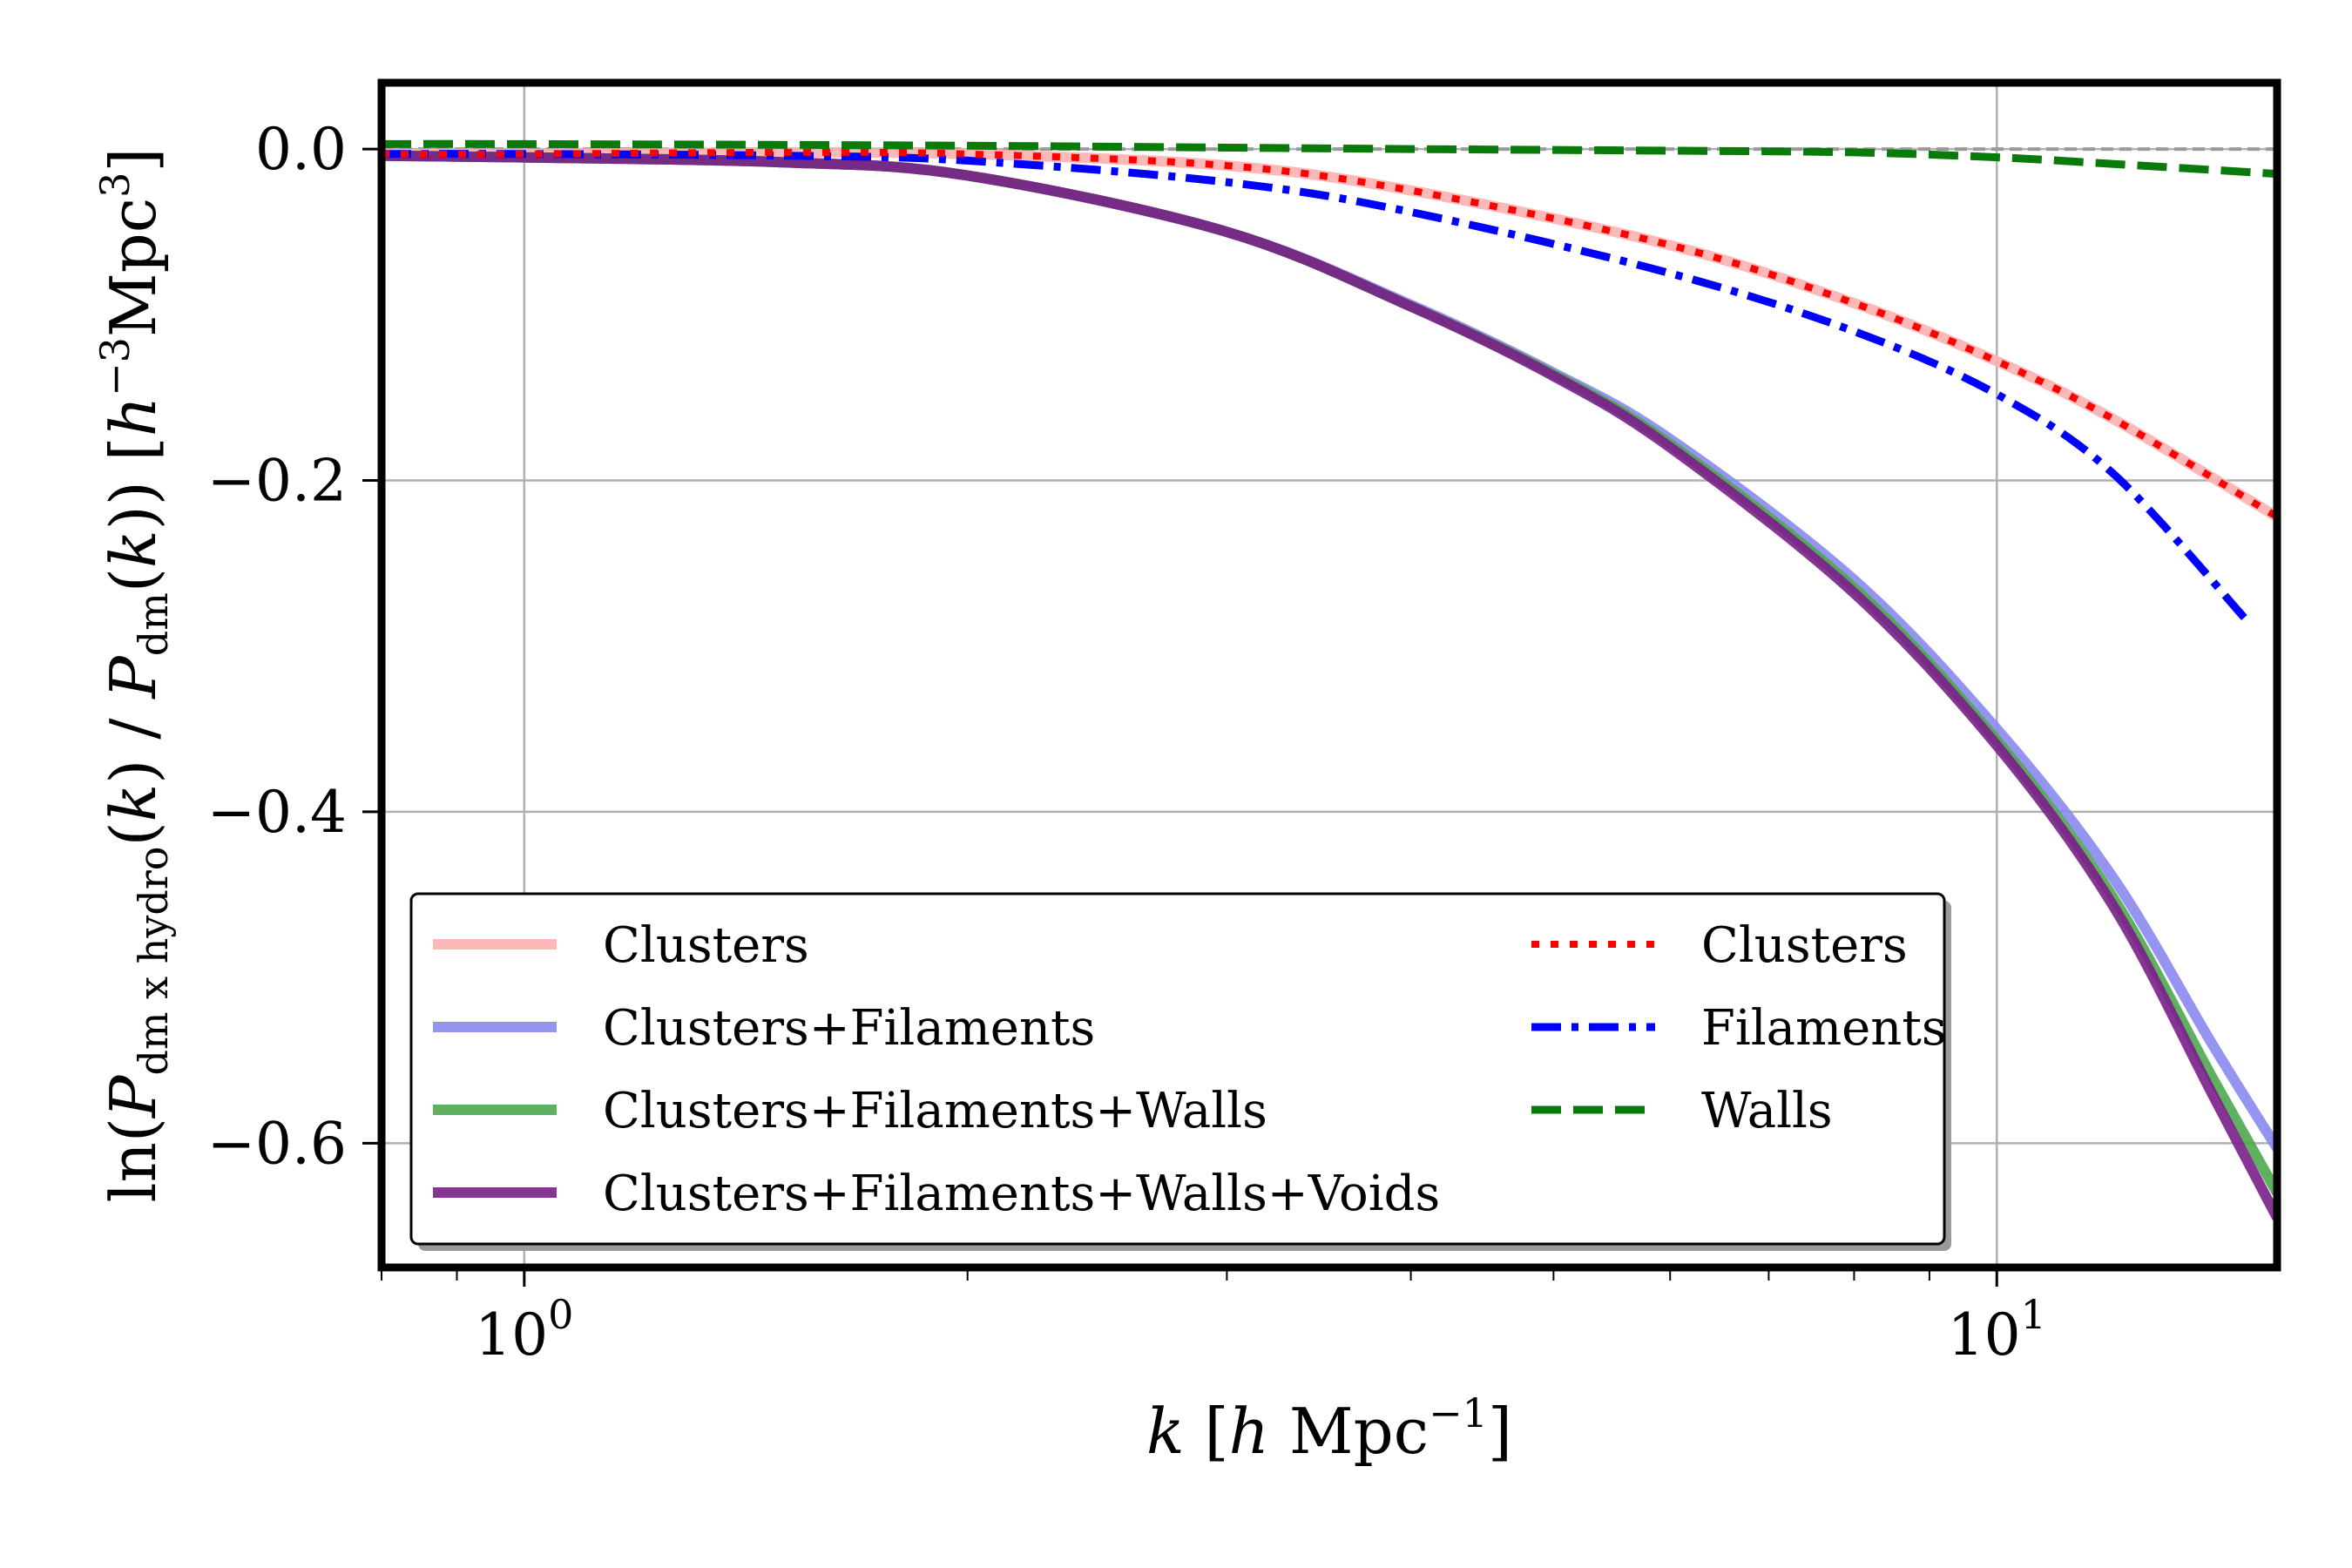 The image size is (2352, 1568). Describe the element at coordinates (301, 150) in the screenshot. I see `y-tick-label: 0.0` at that location.